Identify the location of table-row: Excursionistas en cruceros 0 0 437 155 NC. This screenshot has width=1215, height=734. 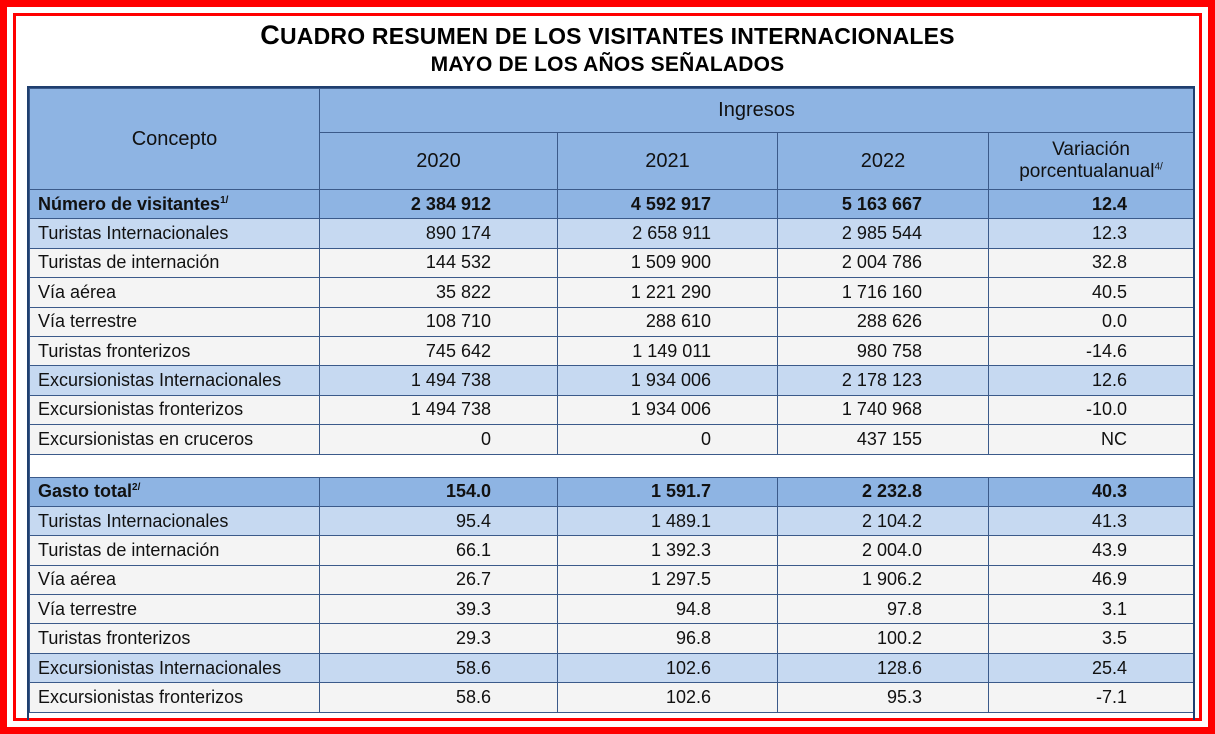
(611, 439).